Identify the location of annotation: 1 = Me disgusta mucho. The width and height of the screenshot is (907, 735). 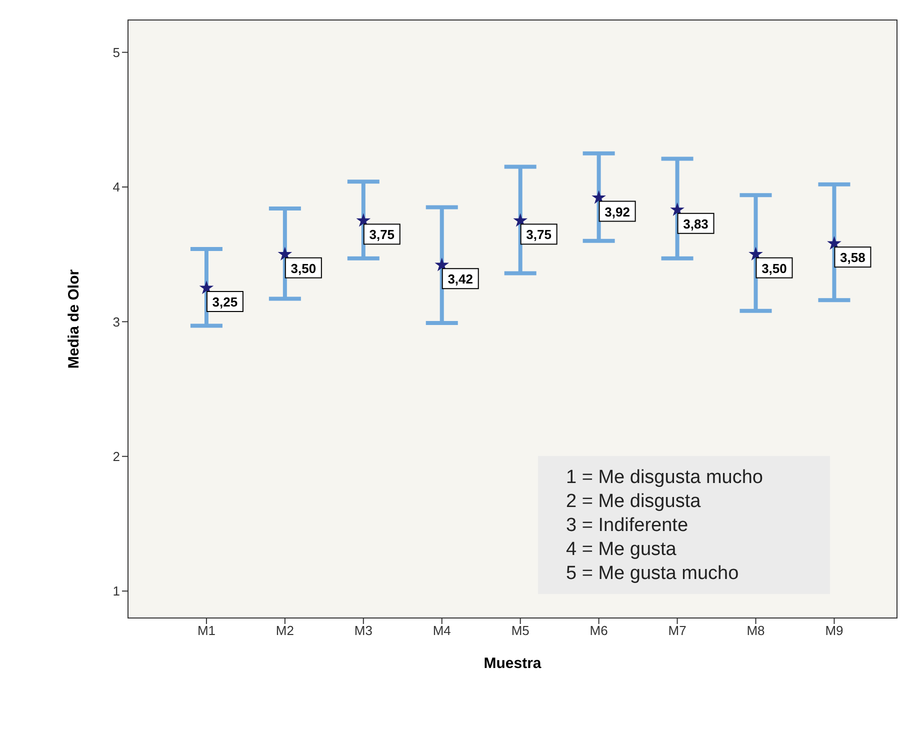
(665, 478).